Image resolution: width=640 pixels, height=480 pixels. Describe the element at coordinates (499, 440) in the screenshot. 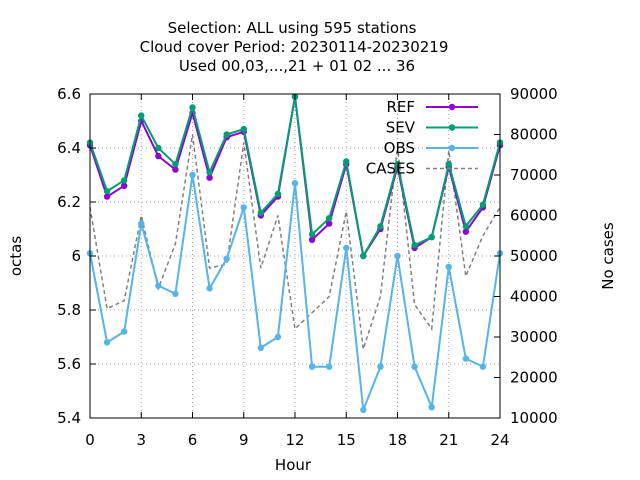

I see `x-tick-label: 24` at that location.